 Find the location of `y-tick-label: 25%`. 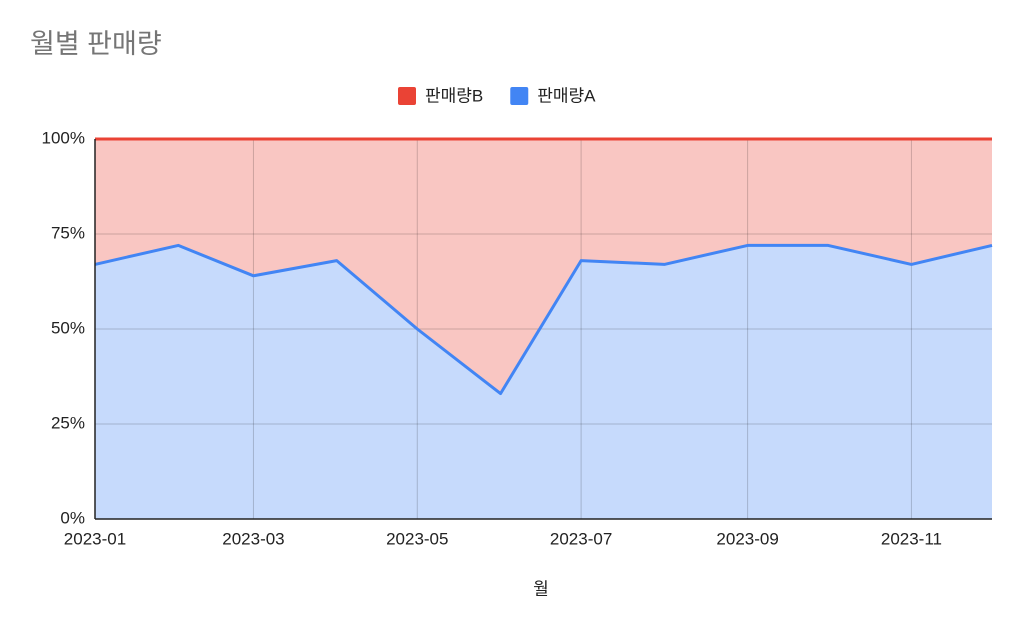

y-tick-label: 25% is located at coordinates (68, 422).